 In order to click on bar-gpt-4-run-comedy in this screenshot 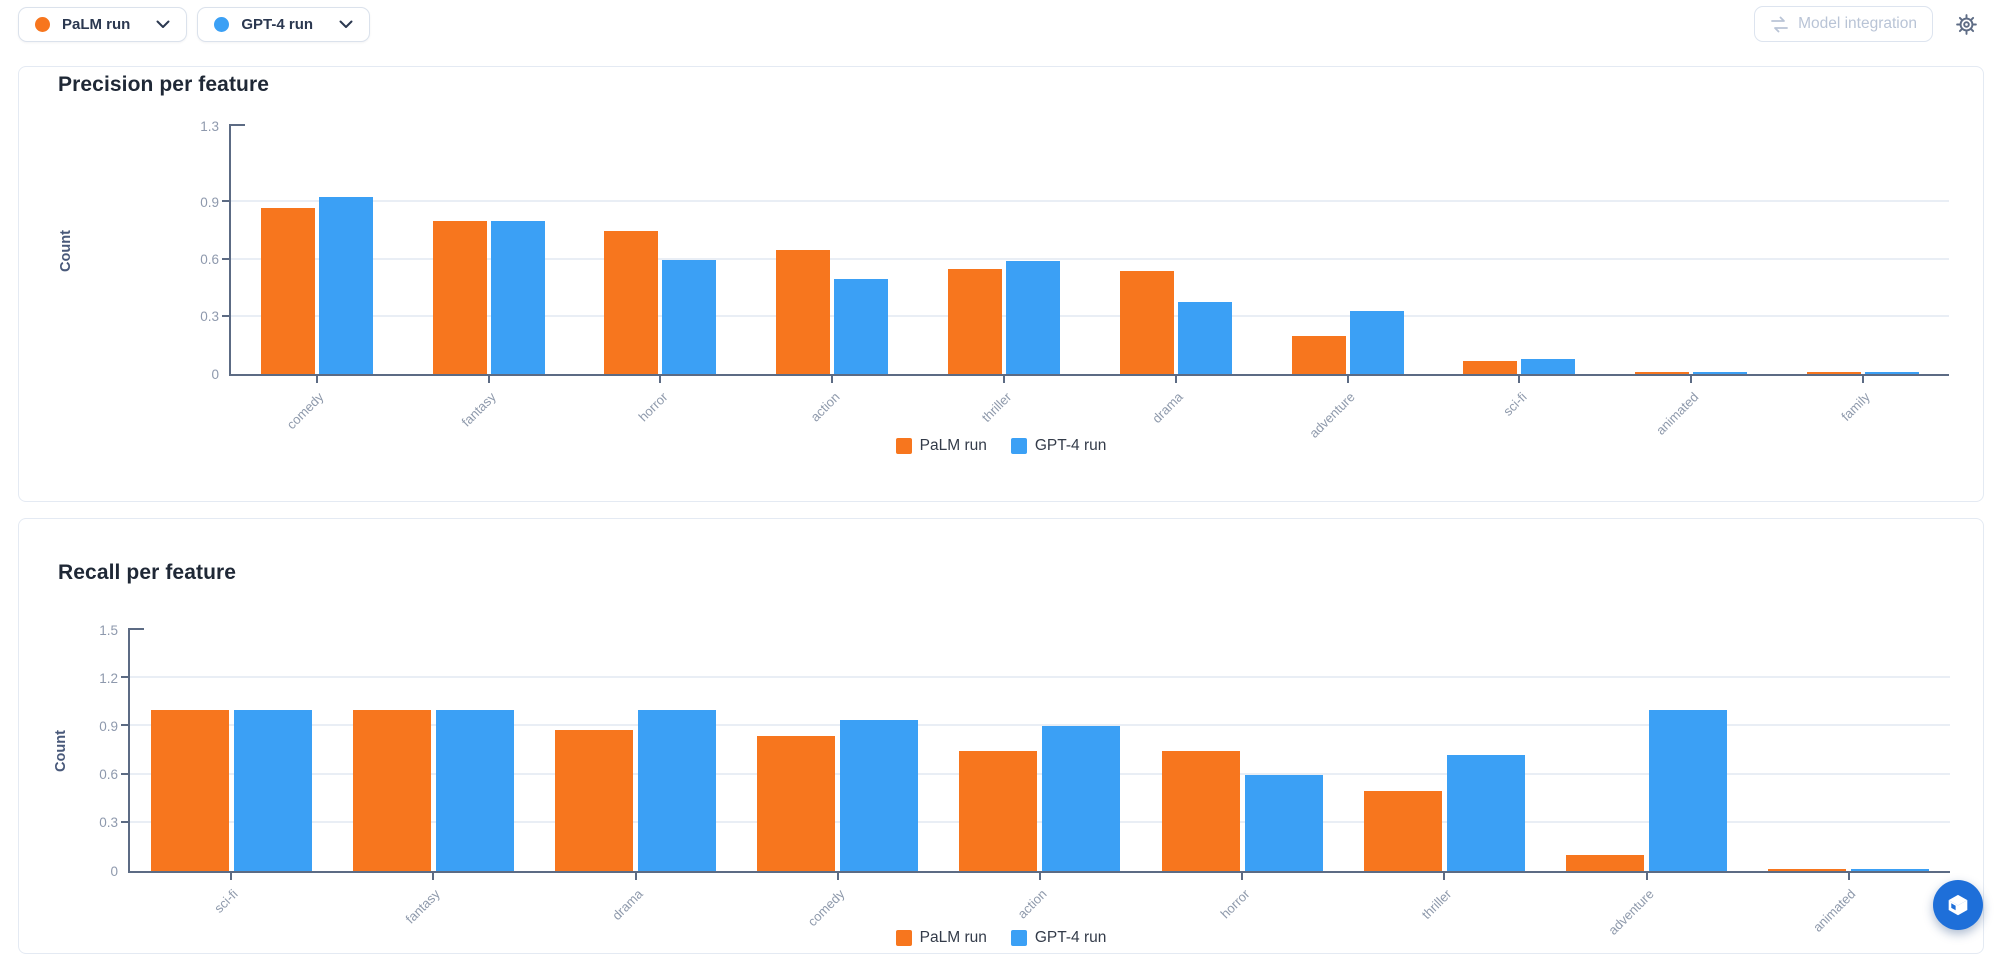, I will do `click(879, 795)`.